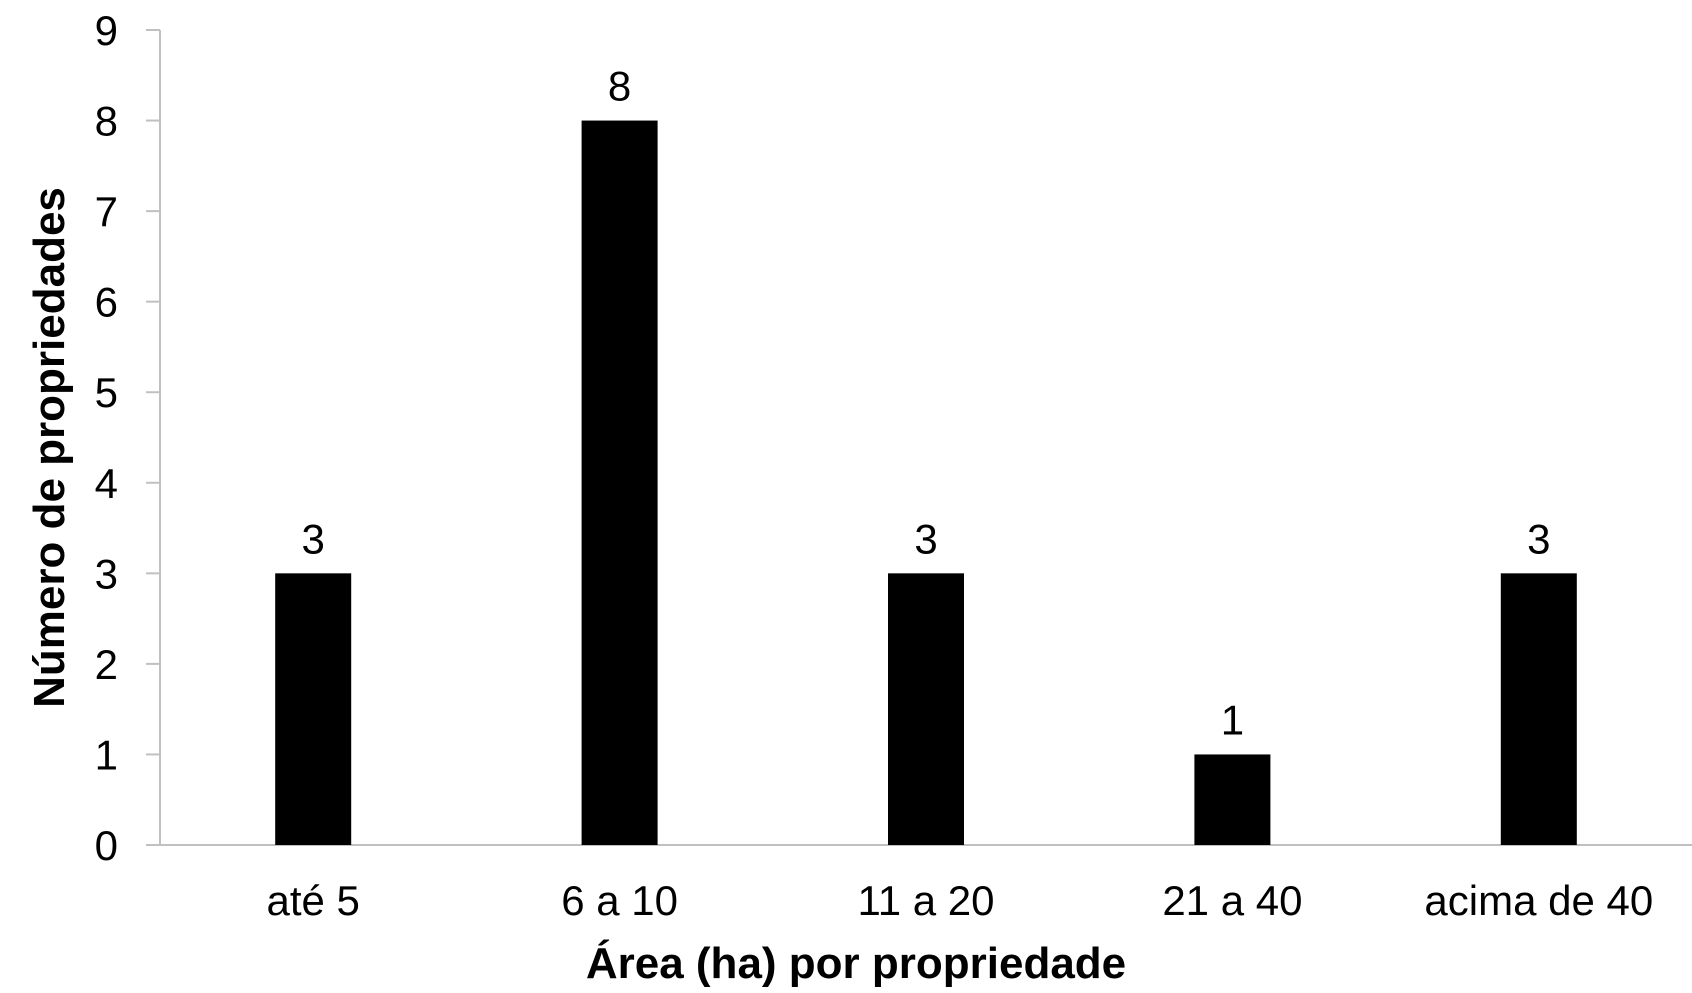 The image size is (1692, 993). Describe the element at coordinates (106, 573) in the screenshot. I see `y-tick-label: 3` at that location.